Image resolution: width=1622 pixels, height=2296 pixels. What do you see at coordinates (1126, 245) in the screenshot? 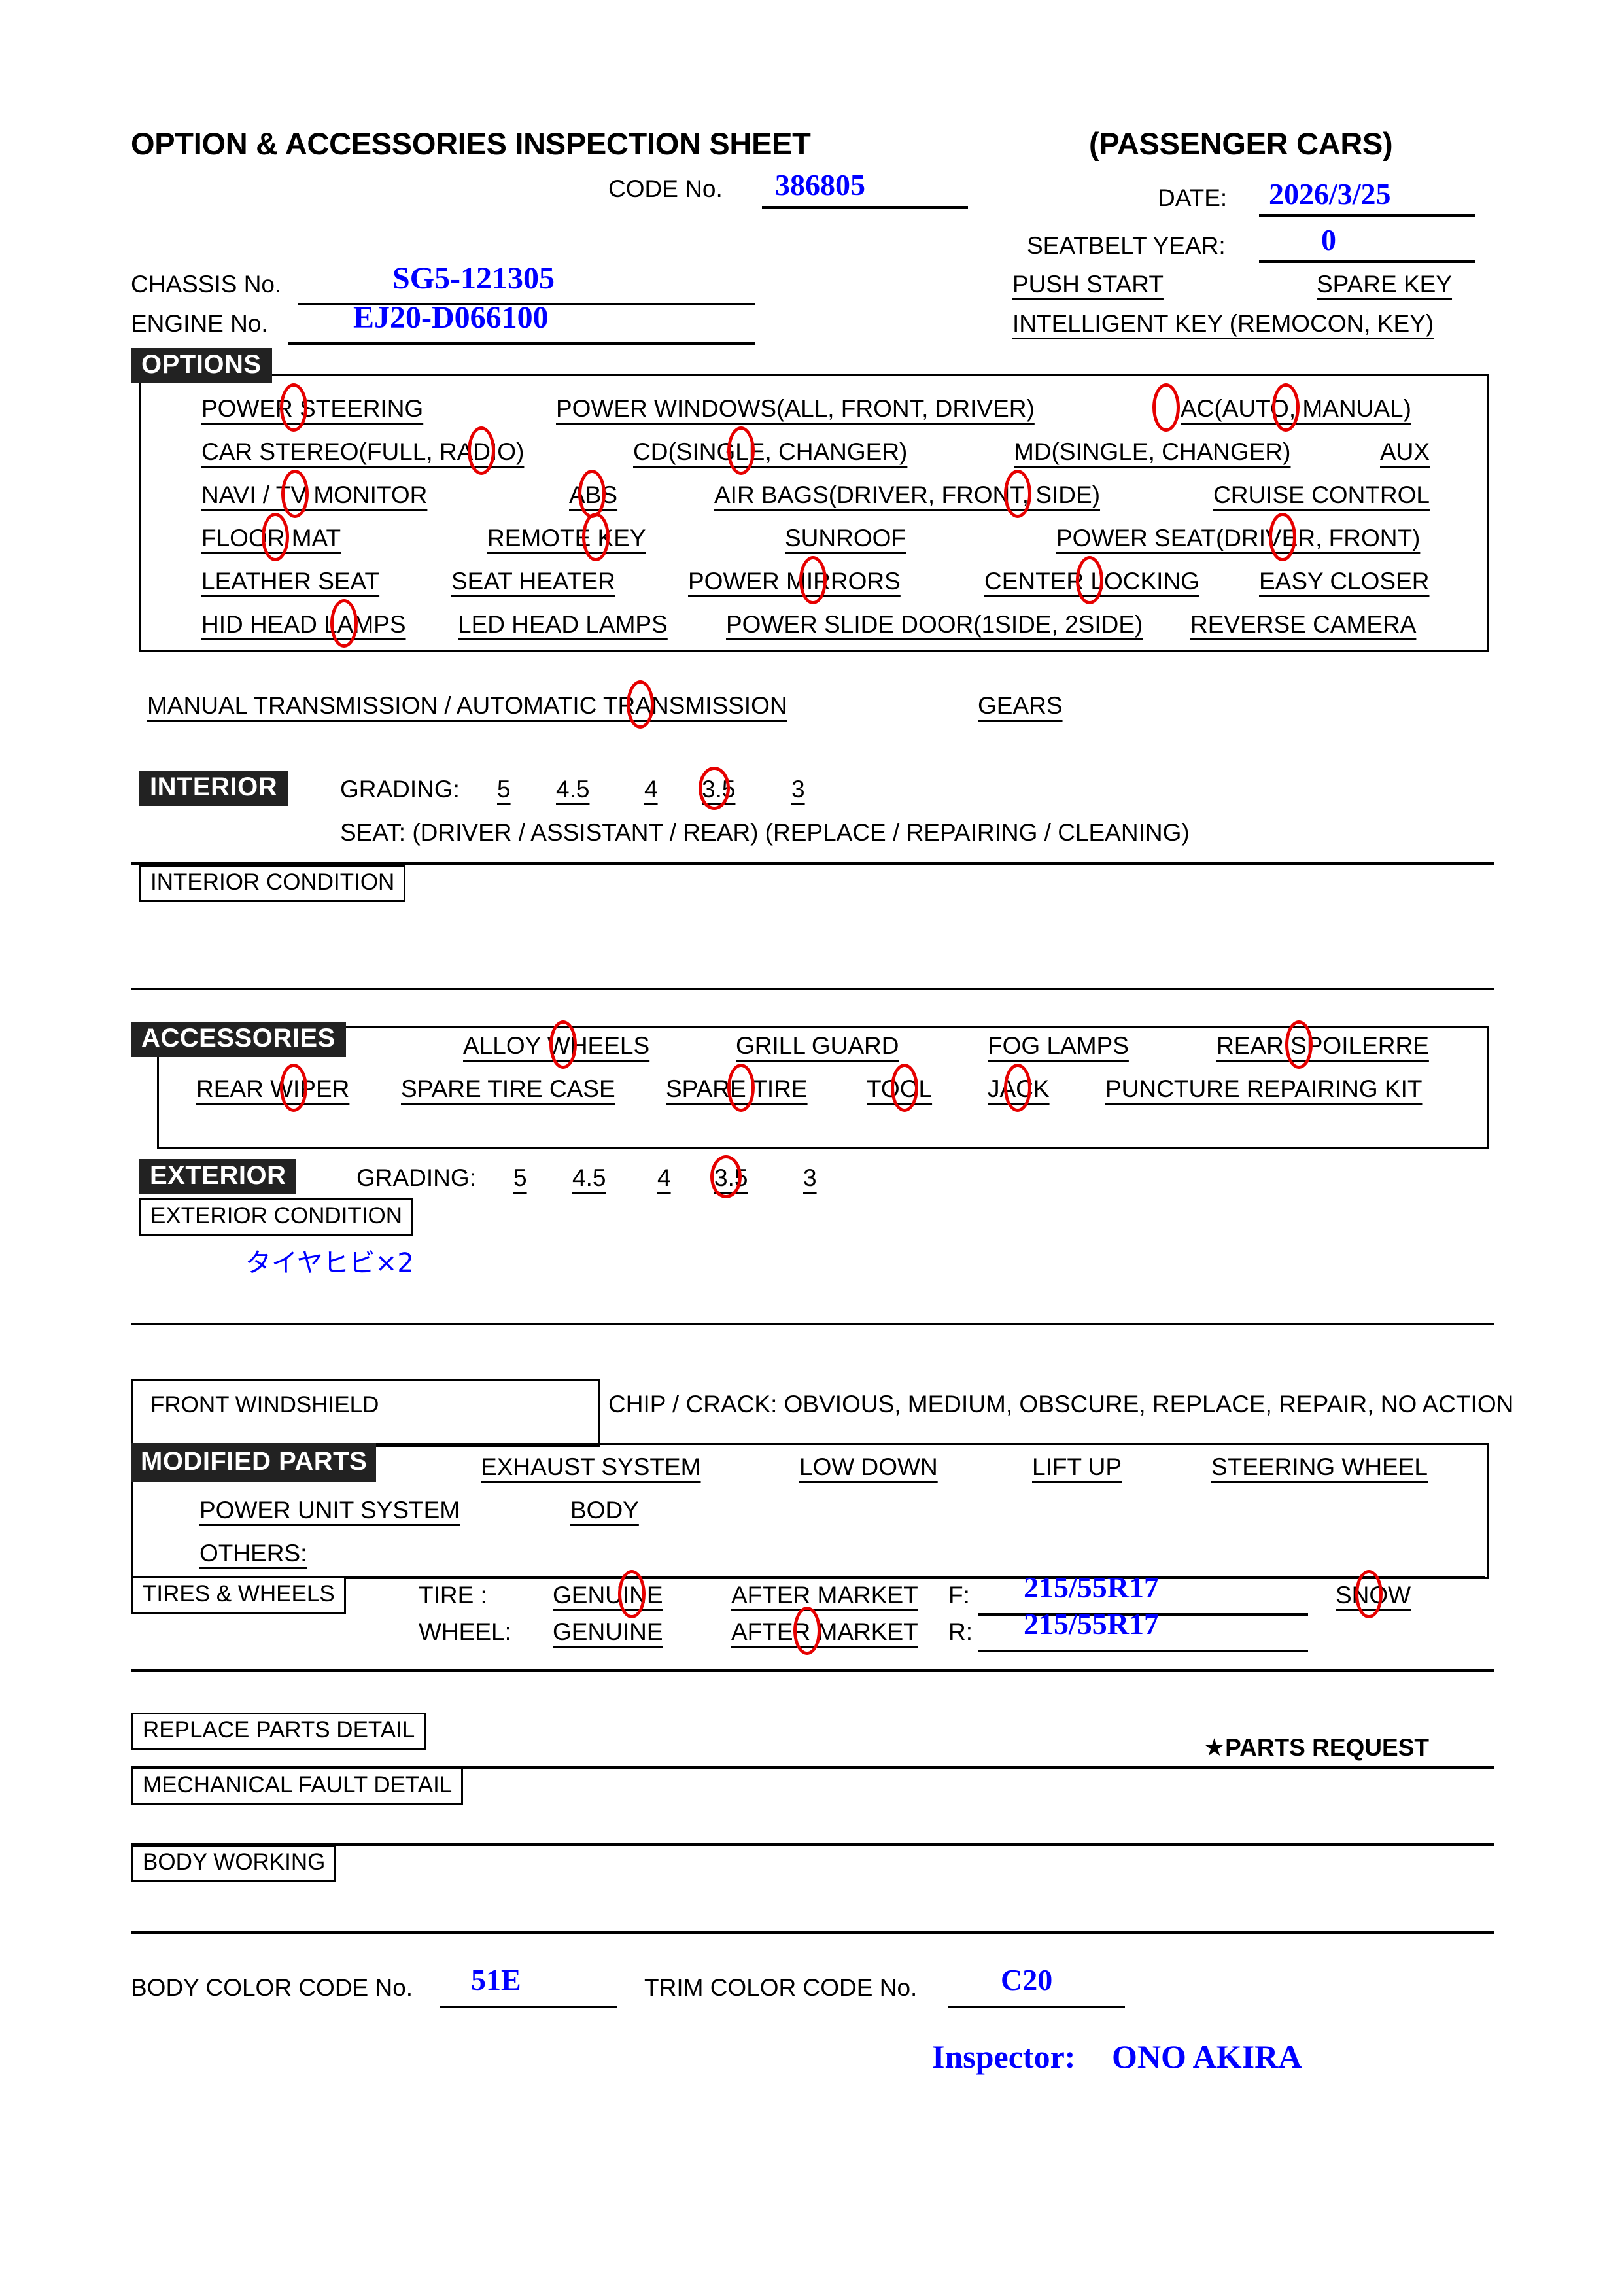
I see `seatbelt-year-label: SEATBELT YEAR:` at bounding box center [1126, 245].